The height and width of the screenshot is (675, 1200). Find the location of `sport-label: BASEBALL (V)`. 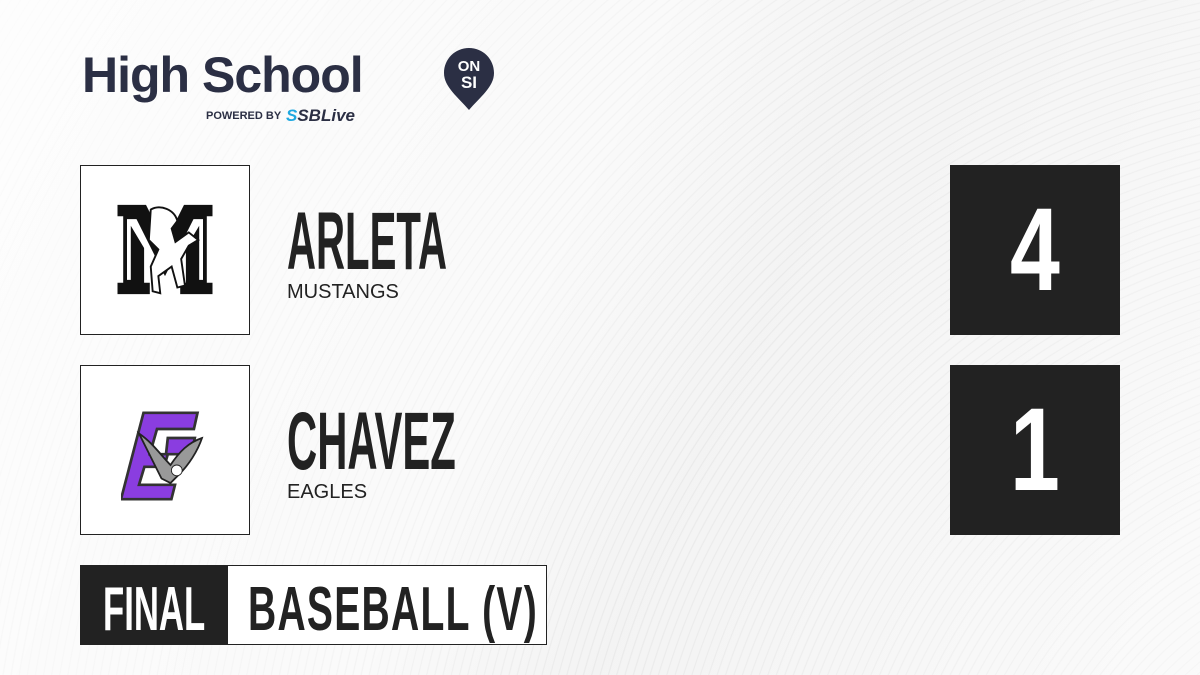

sport-label: BASEBALL (V) is located at coordinates (393, 609).